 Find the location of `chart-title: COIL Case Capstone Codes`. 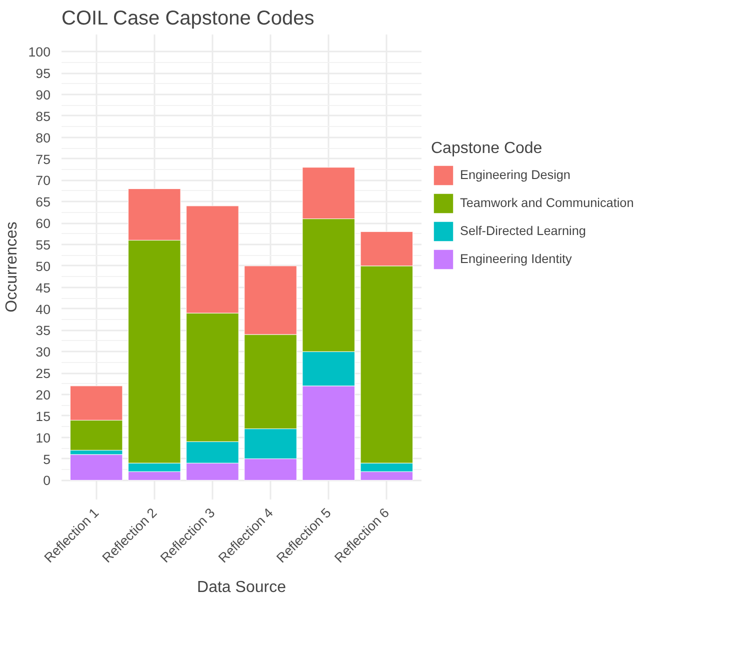

chart-title: COIL Case Capstone Codes is located at coordinates (188, 19).